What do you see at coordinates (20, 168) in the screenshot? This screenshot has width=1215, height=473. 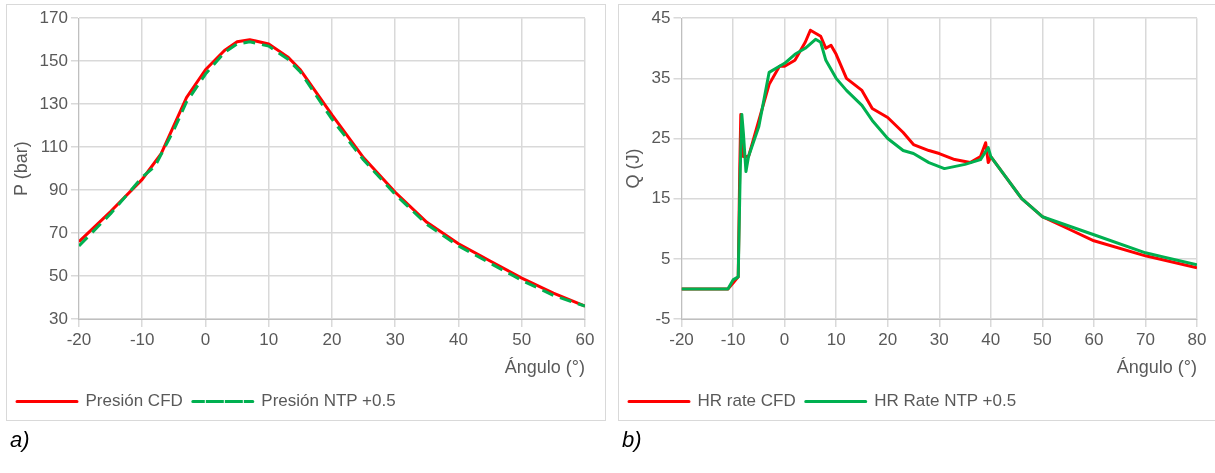 I see `y-axis-title: P (bar)` at bounding box center [20, 168].